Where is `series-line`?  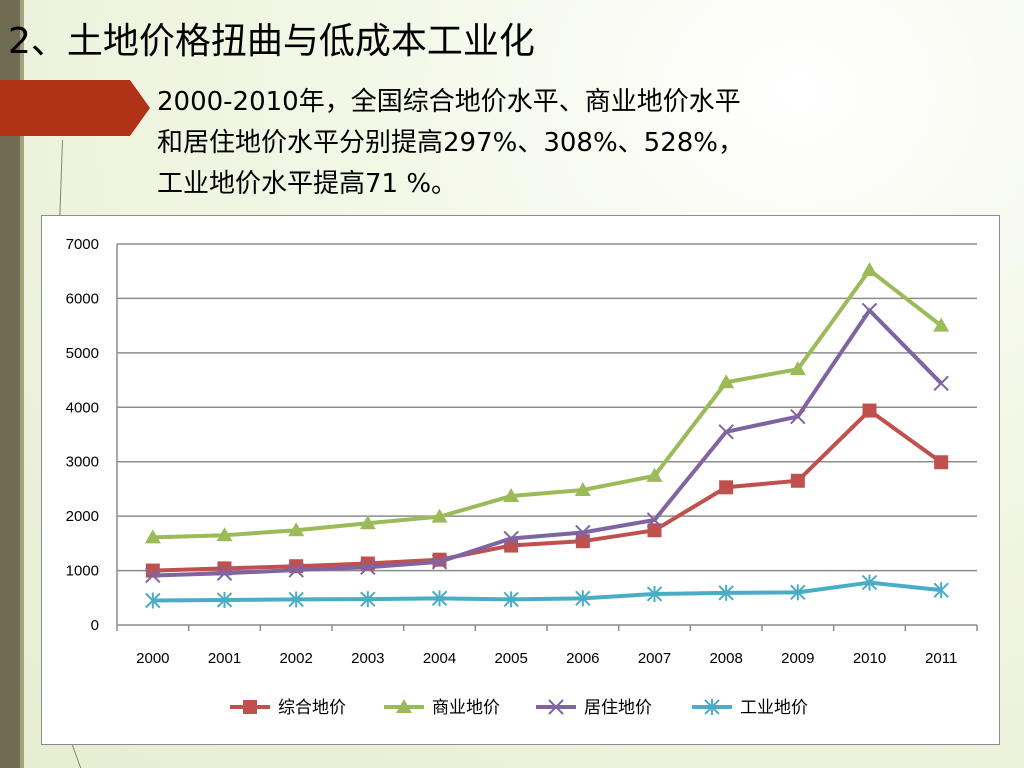
series-line is located at coordinates (547, 591).